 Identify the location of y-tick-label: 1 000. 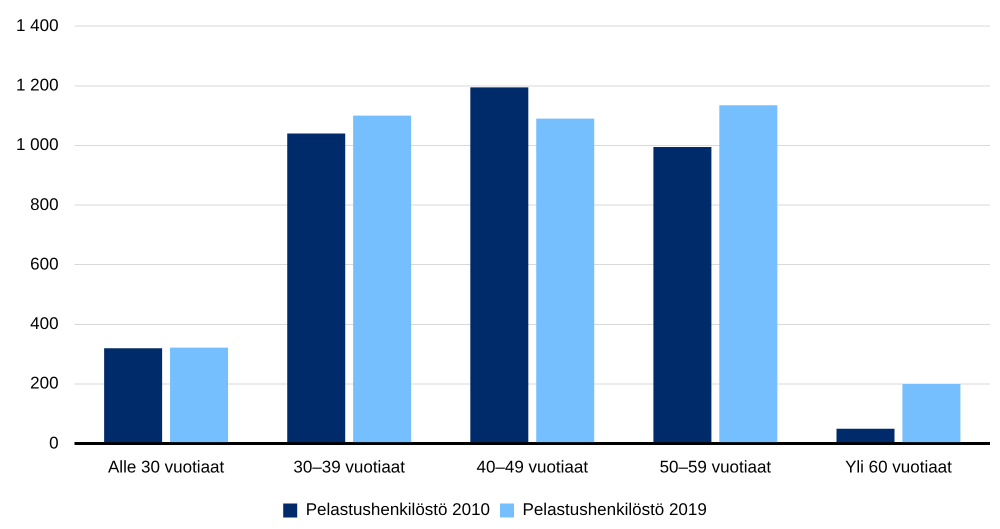
(37, 144).